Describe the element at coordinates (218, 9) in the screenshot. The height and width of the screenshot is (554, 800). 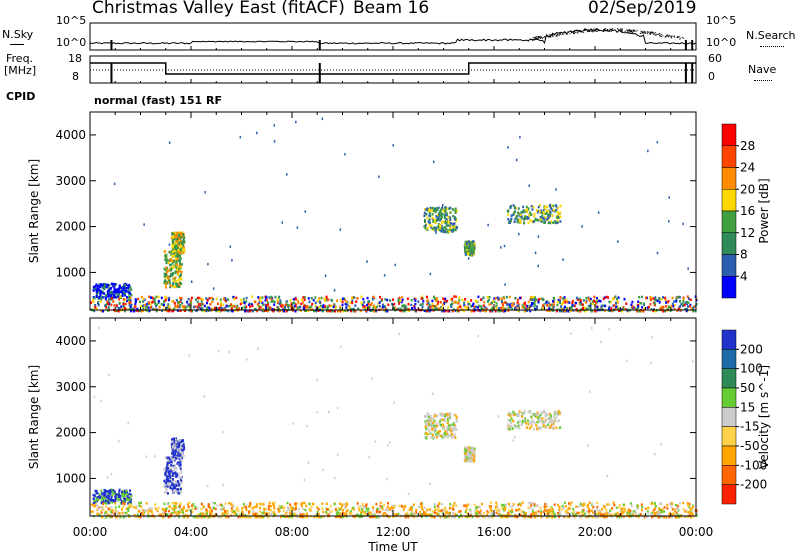
I see `station-title: Christmas Valley East (fitACF)` at that location.